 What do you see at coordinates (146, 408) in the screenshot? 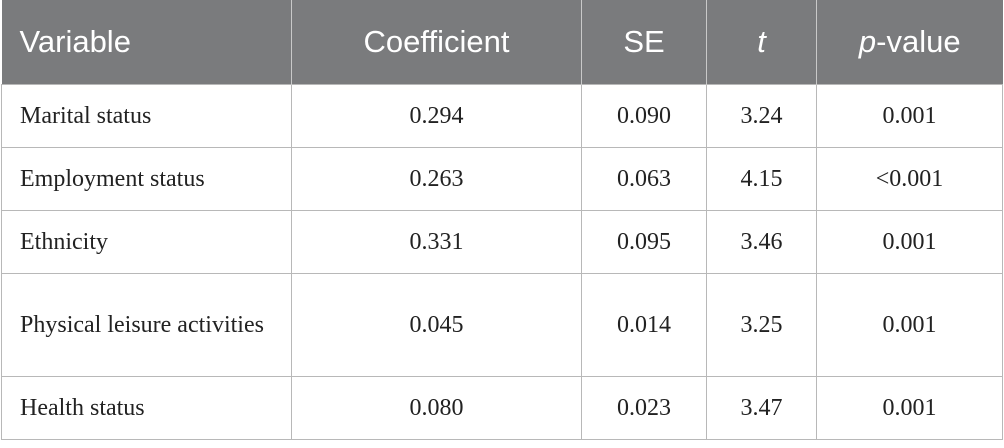
I see `cell-variable: Health status` at bounding box center [146, 408].